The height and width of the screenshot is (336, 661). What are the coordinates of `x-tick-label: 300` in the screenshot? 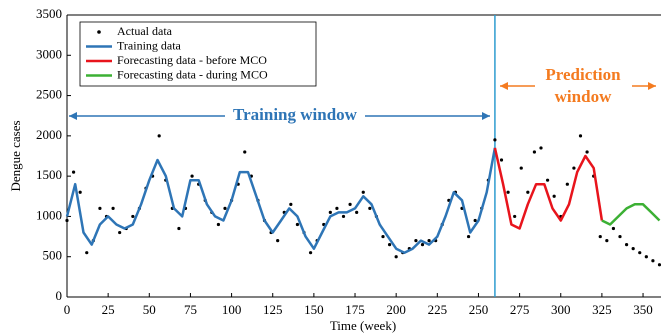 It's located at (561, 309).